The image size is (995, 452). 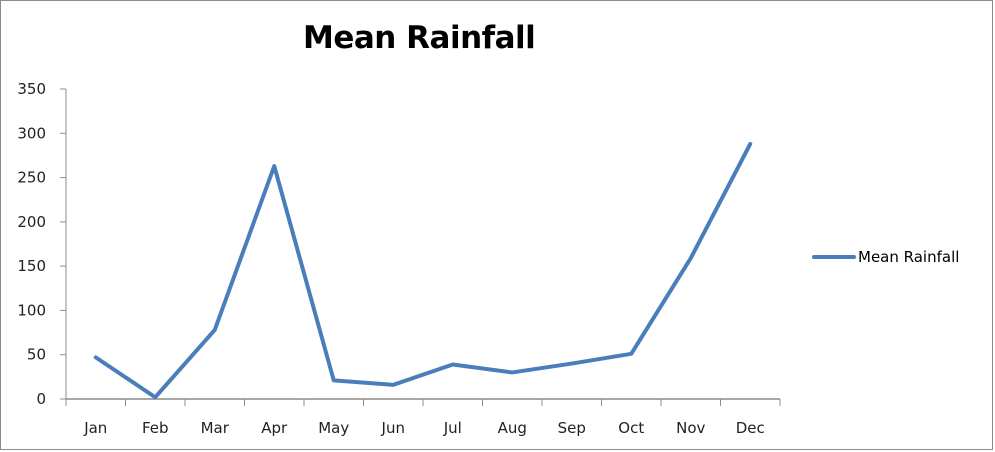 I want to click on chart-title: Mean Rainfall, so click(x=419, y=38).